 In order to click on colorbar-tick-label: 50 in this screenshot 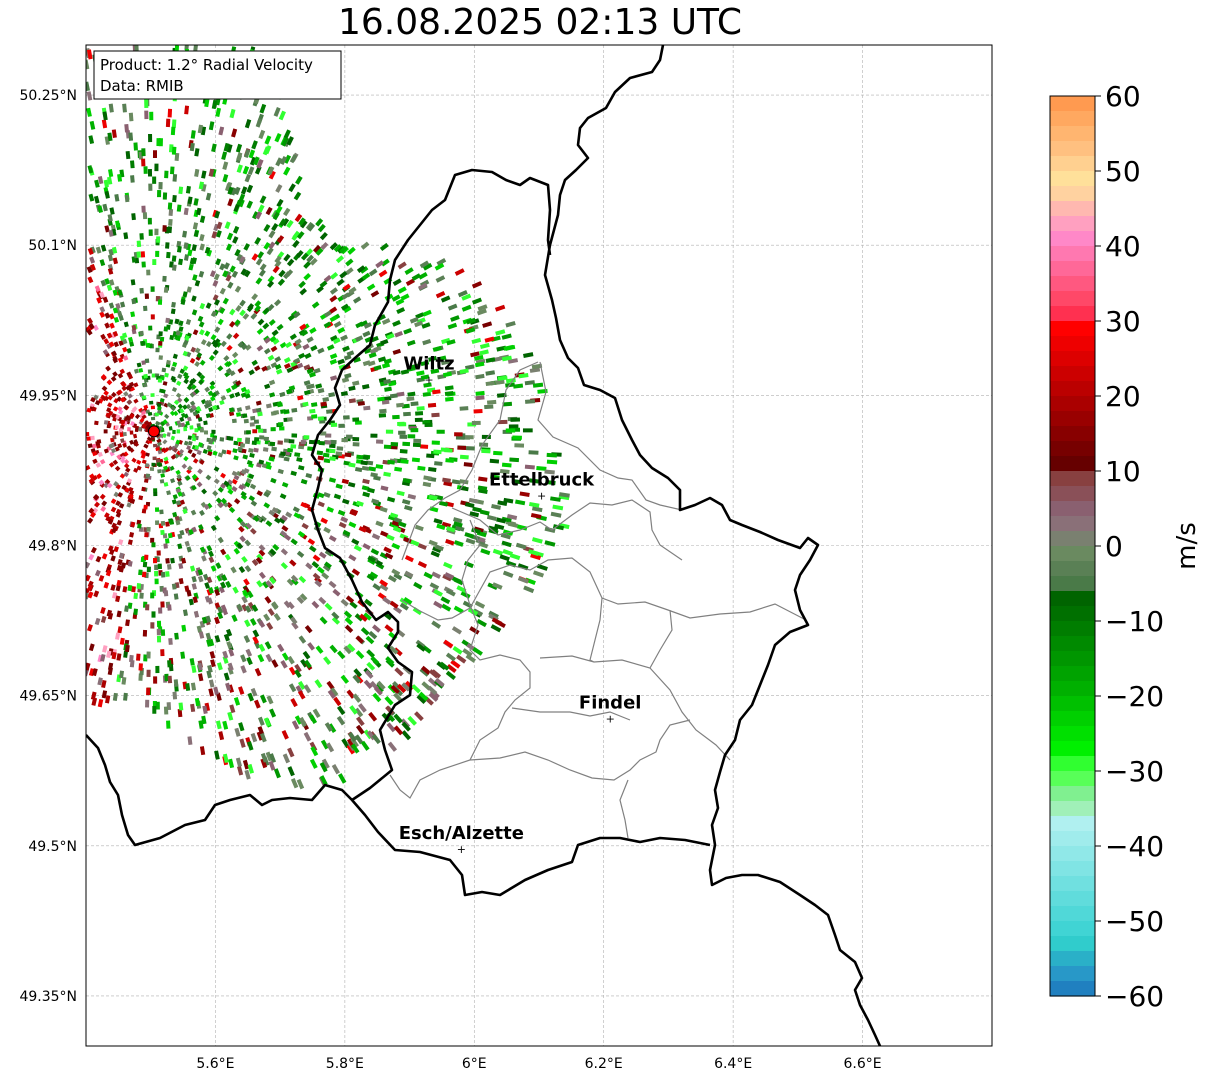, I will do `click(1123, 171)`.